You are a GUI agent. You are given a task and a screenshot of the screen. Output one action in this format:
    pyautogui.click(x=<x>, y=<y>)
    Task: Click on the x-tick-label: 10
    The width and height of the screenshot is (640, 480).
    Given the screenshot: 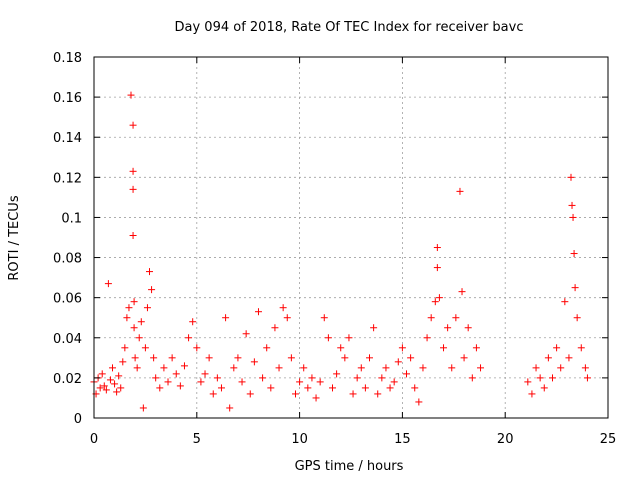 What is the action you would take?
    pyautogui.click(x=299, y=439)
    